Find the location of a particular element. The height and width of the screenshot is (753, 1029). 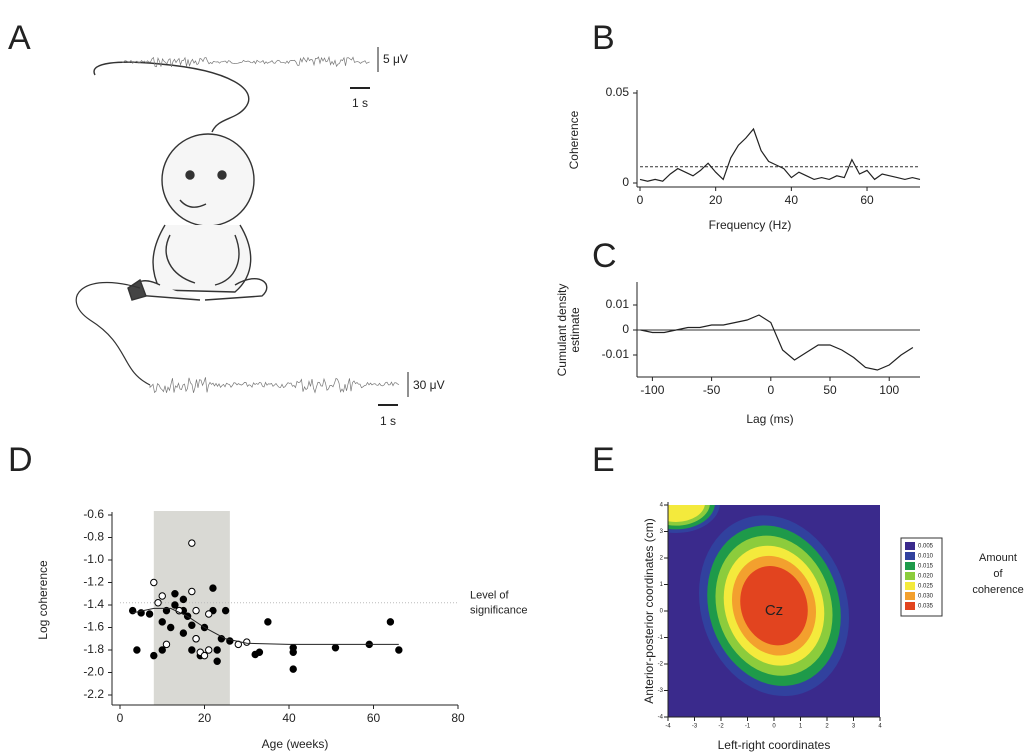

x-axis-title: Left-right coordinates is located at coordinates (774, 745).